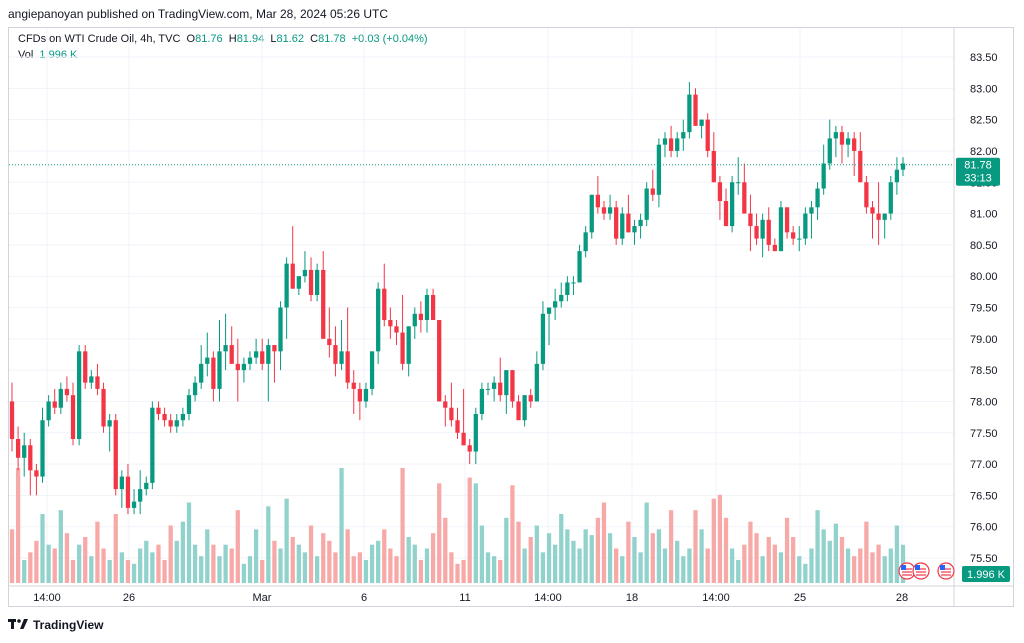  Describe the element at coordinates (18, 624) in the screenshot. I see `tradingview-logo-icon` at that location.